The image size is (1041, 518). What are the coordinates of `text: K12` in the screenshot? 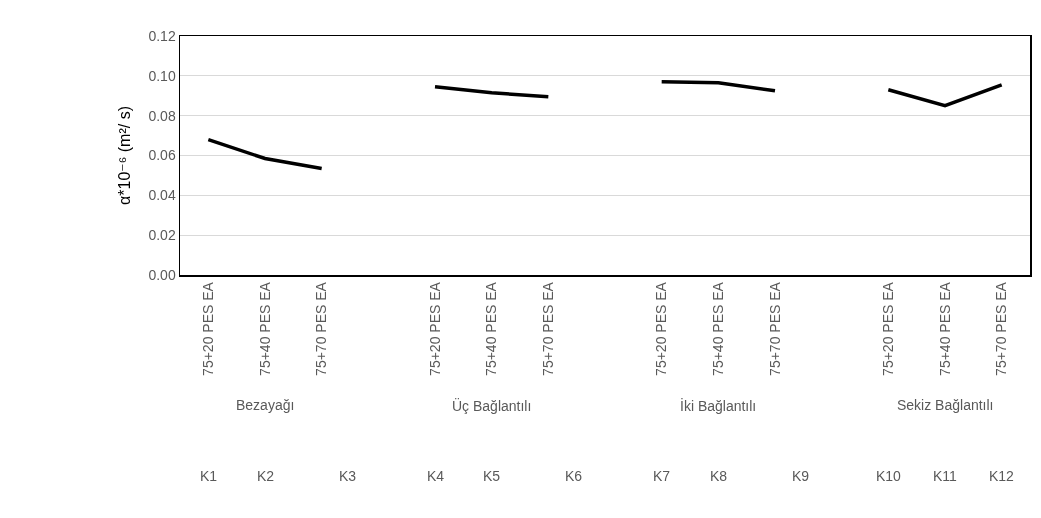 It's located at (1002, 476).